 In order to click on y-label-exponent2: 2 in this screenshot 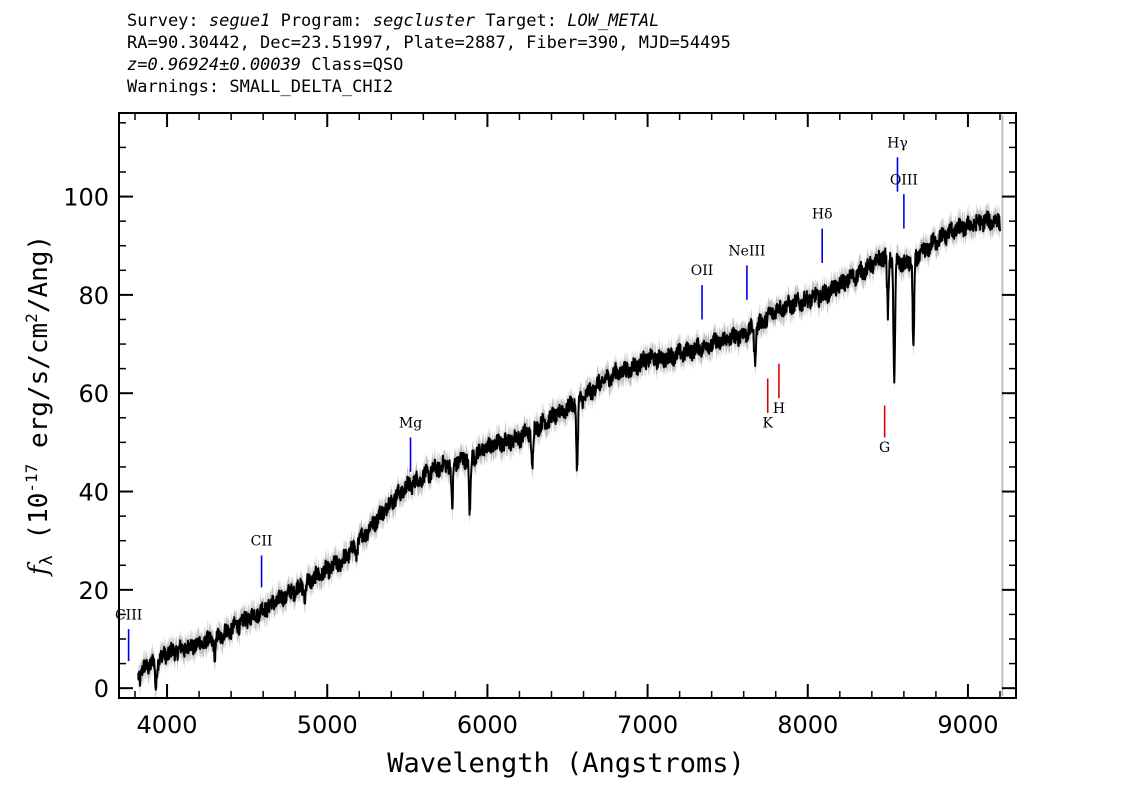, I will do `click(31, 318)`.